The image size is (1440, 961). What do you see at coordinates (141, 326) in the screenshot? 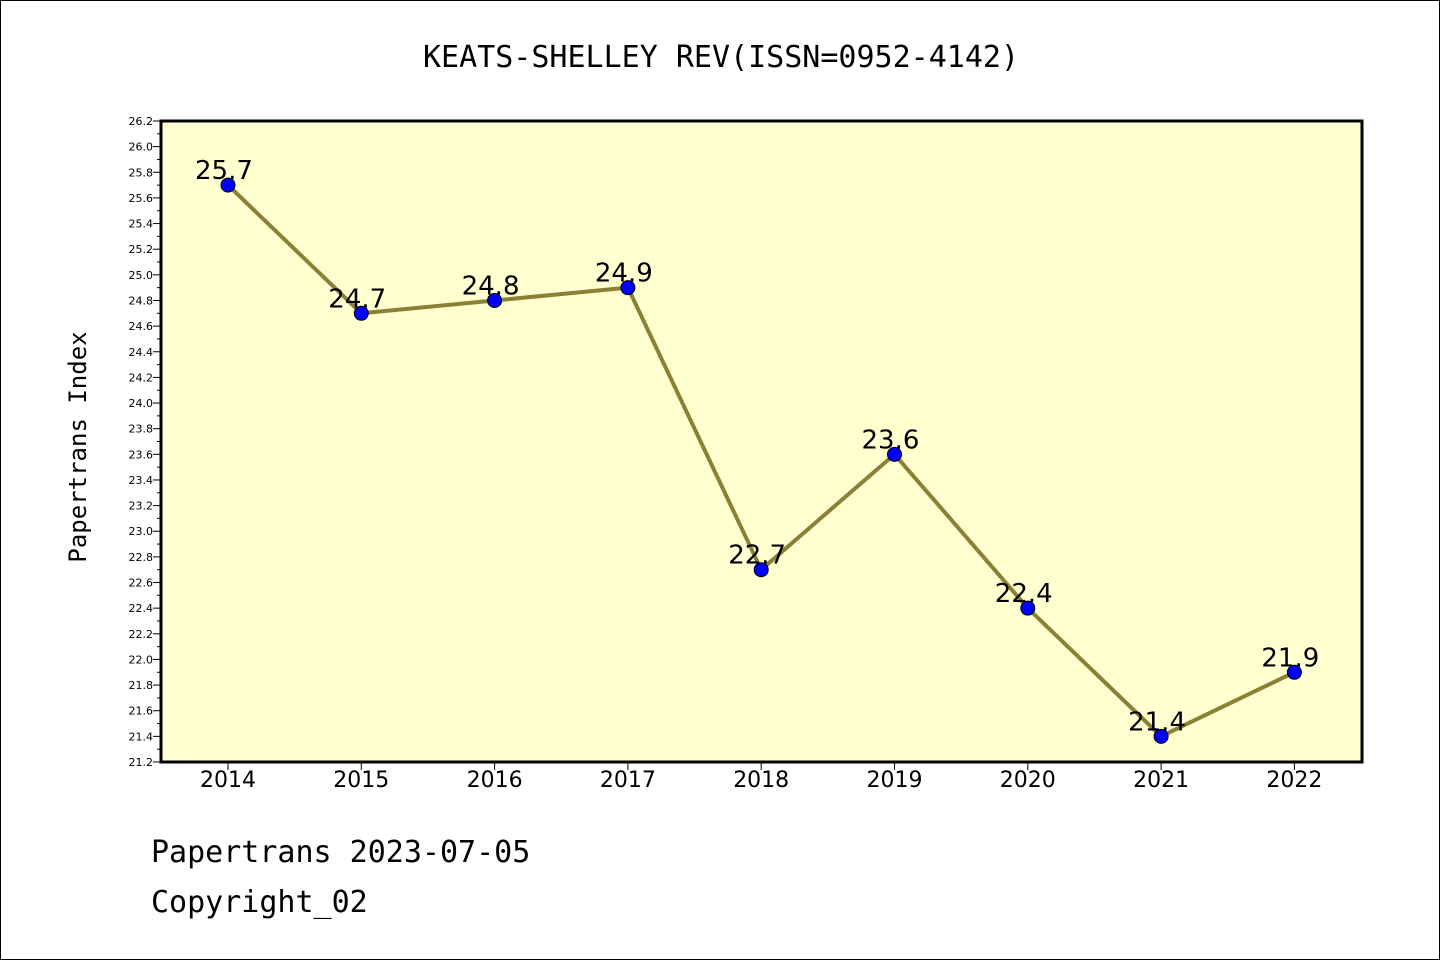
I see `y-tick-label: 24.6` at bounding box center [141, 326].